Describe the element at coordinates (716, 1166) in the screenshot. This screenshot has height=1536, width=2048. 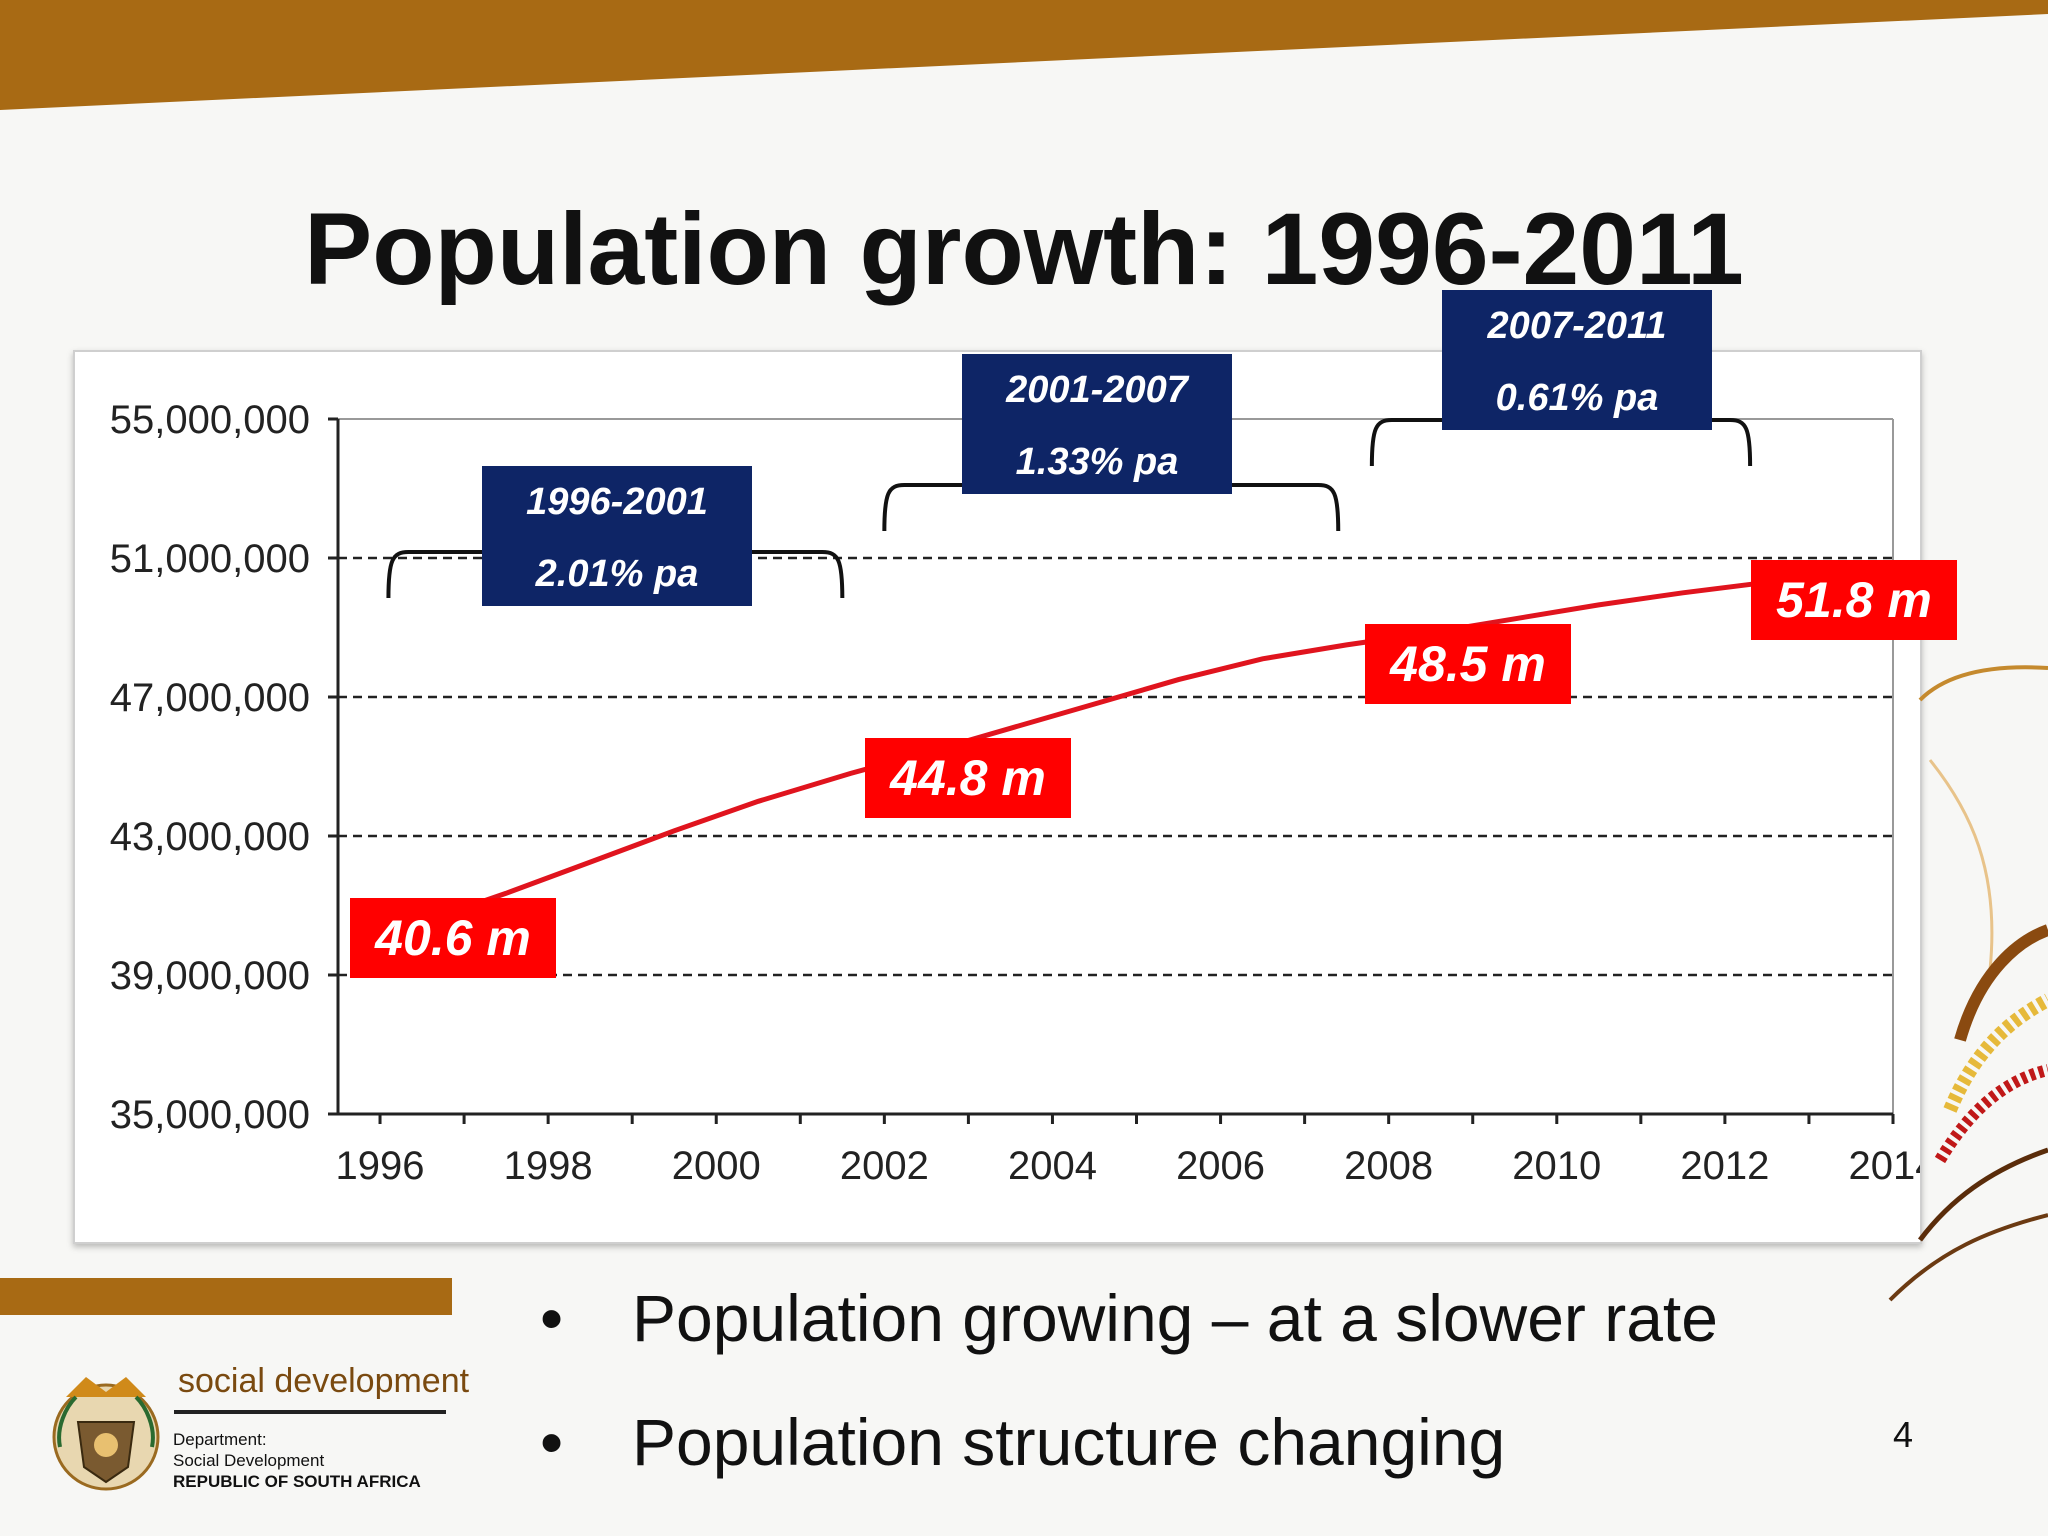
I see `x-tick-label: 2000` at that location.